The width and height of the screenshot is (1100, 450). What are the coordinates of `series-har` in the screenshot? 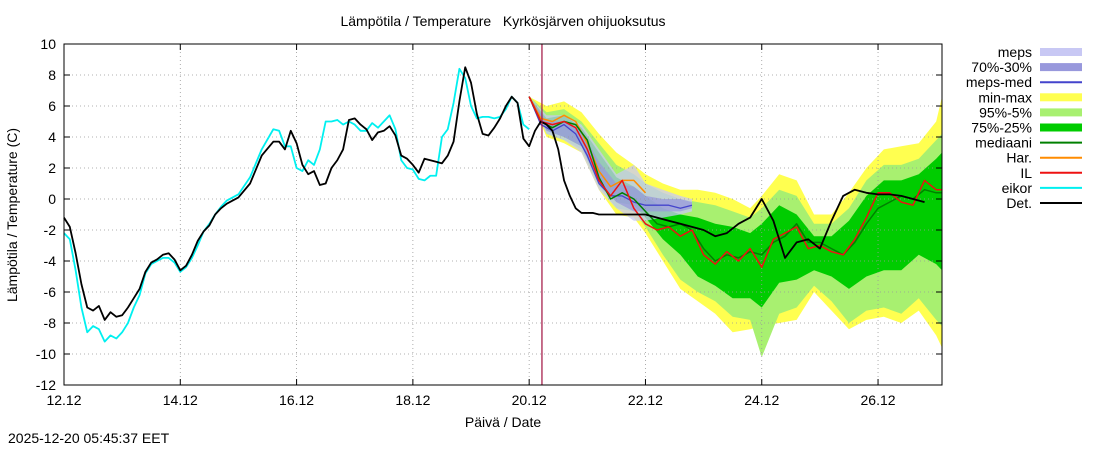 It's located at (587, 145).